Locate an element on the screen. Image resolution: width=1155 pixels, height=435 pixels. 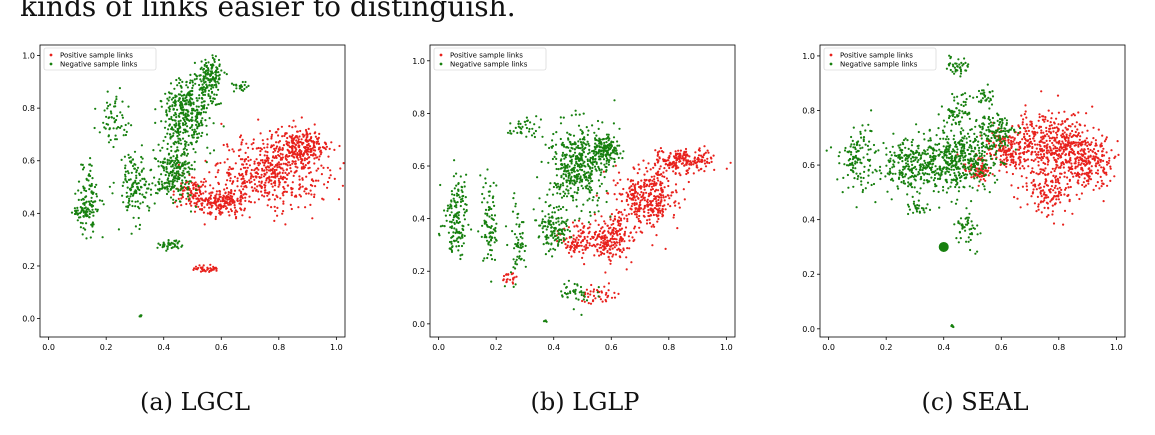
y-tick-label: 0.8 is located at coordinates (28, 108).